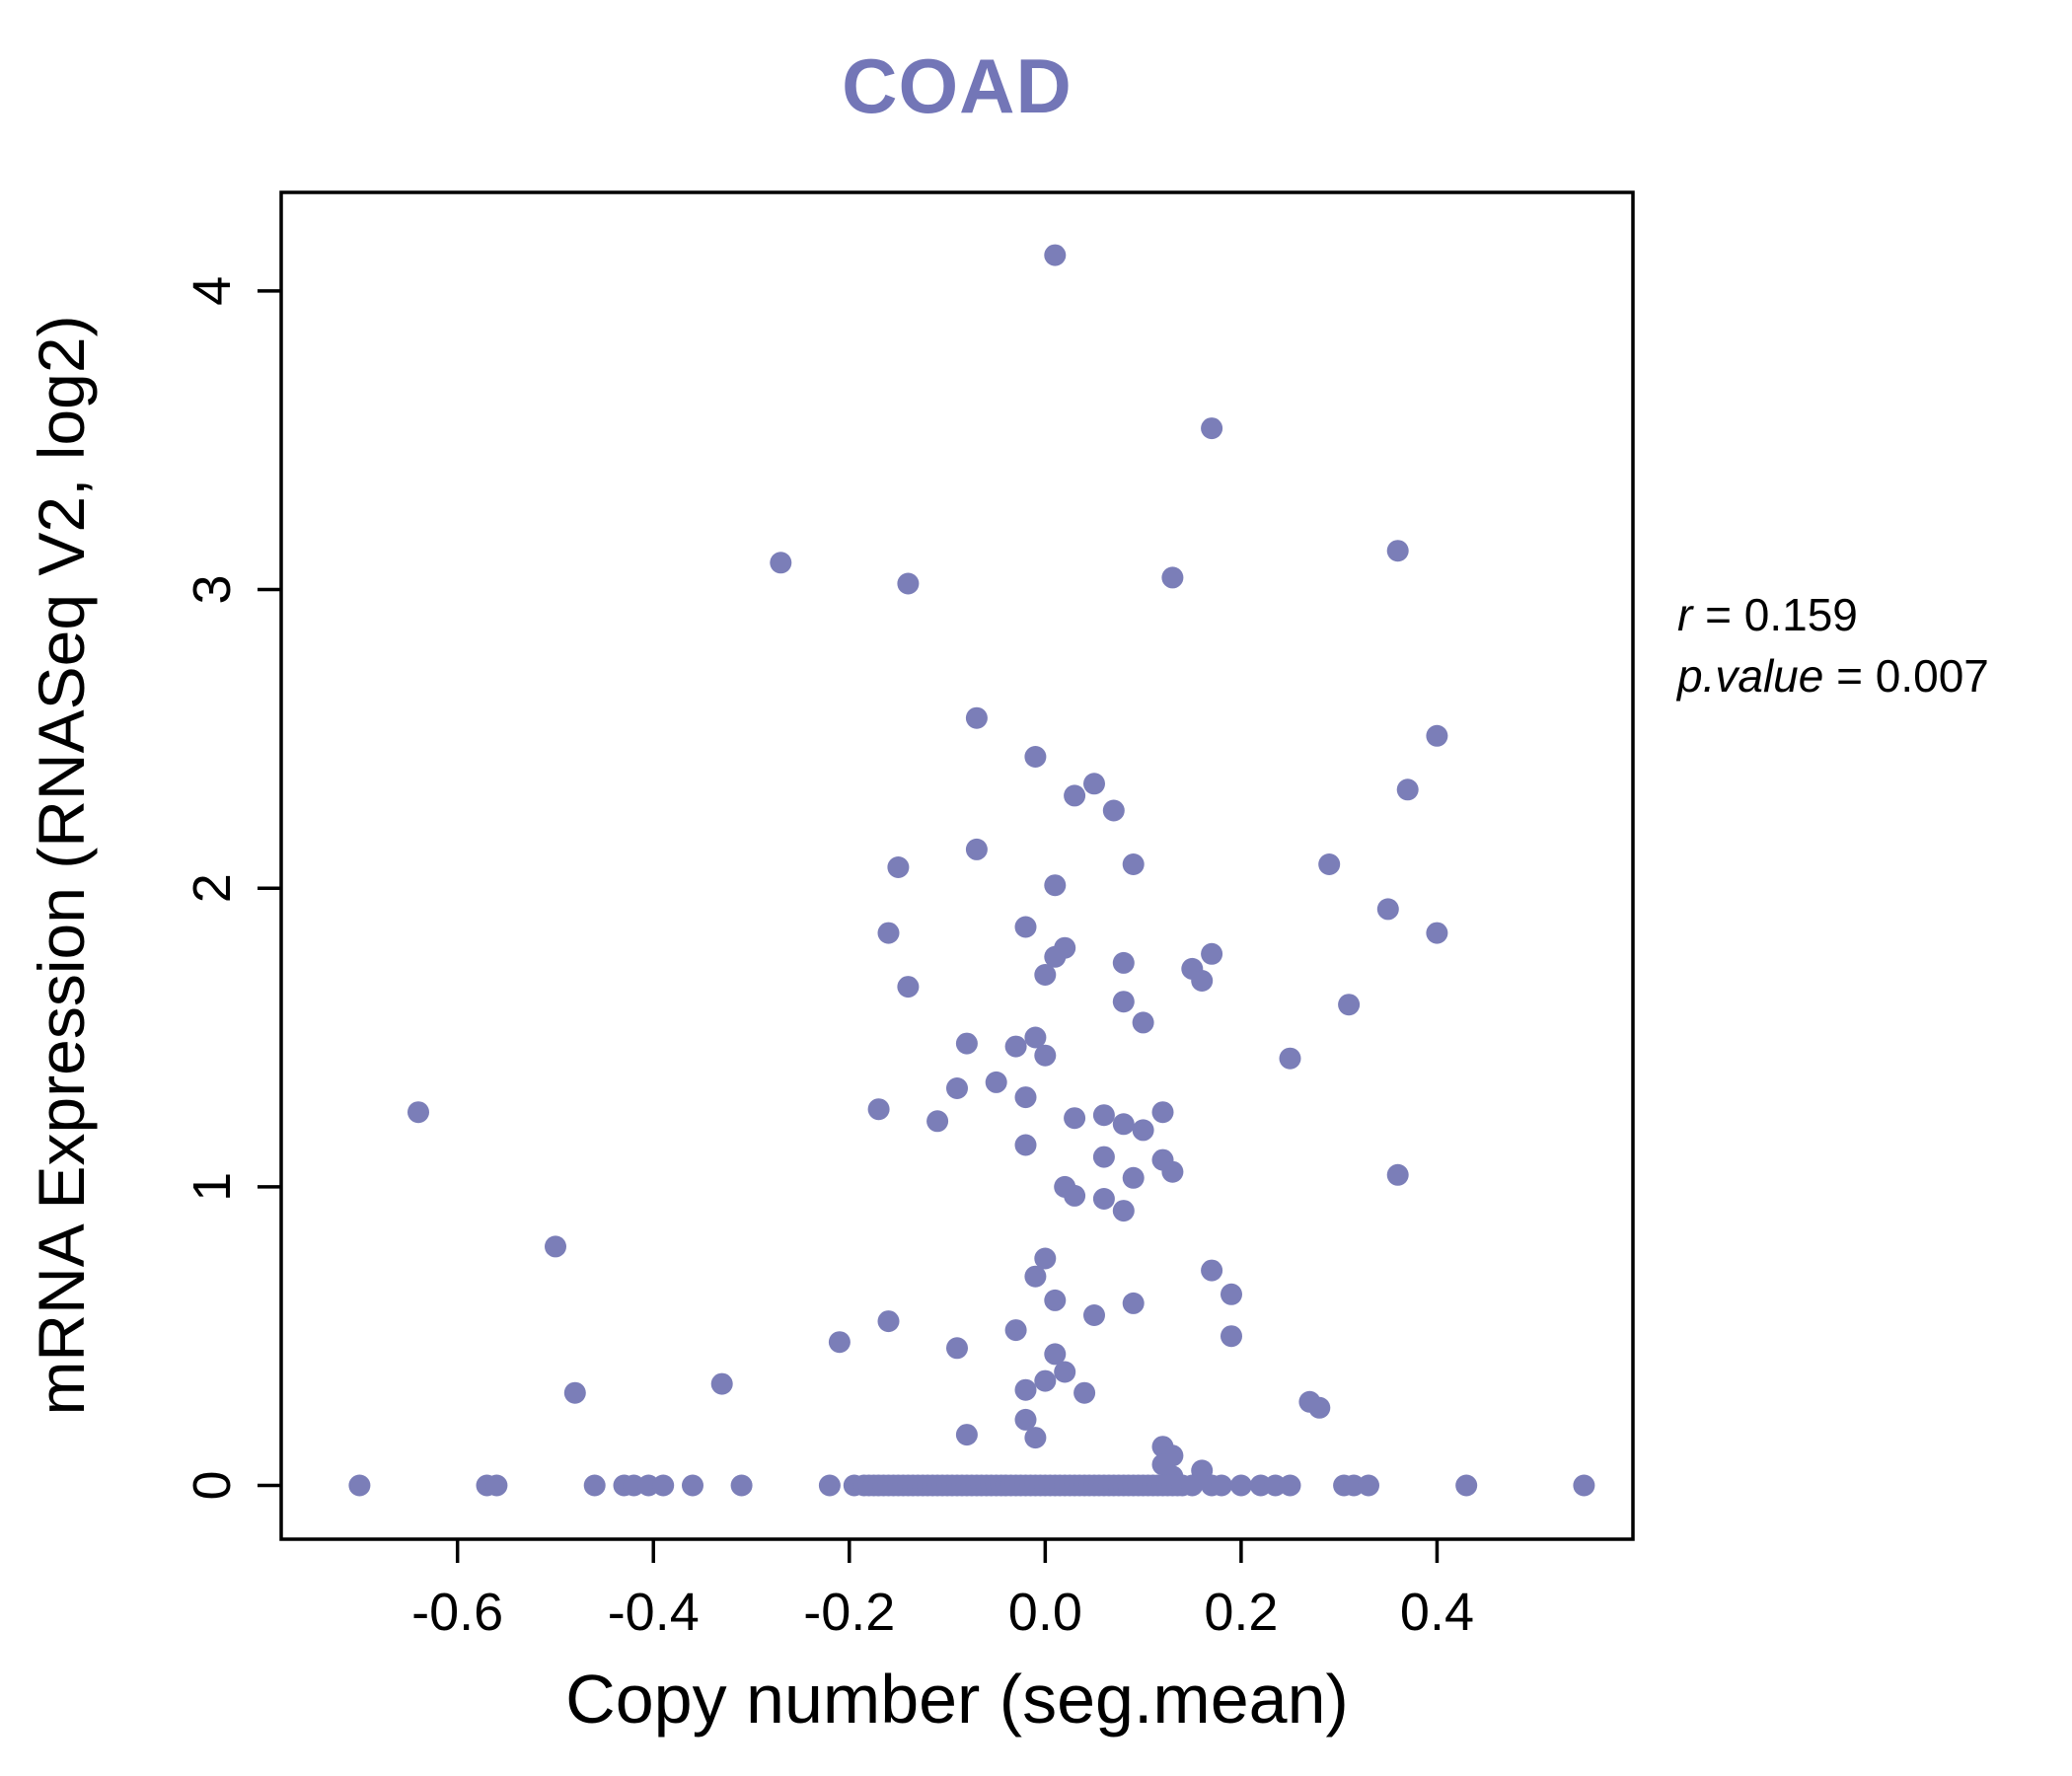 The height and width of the screenshot is (1776, 2072). What do you see at coordinates (1718, 614) in the screenshot?
I see `stat-r-sep: =` at bounding box center [1718, 614].